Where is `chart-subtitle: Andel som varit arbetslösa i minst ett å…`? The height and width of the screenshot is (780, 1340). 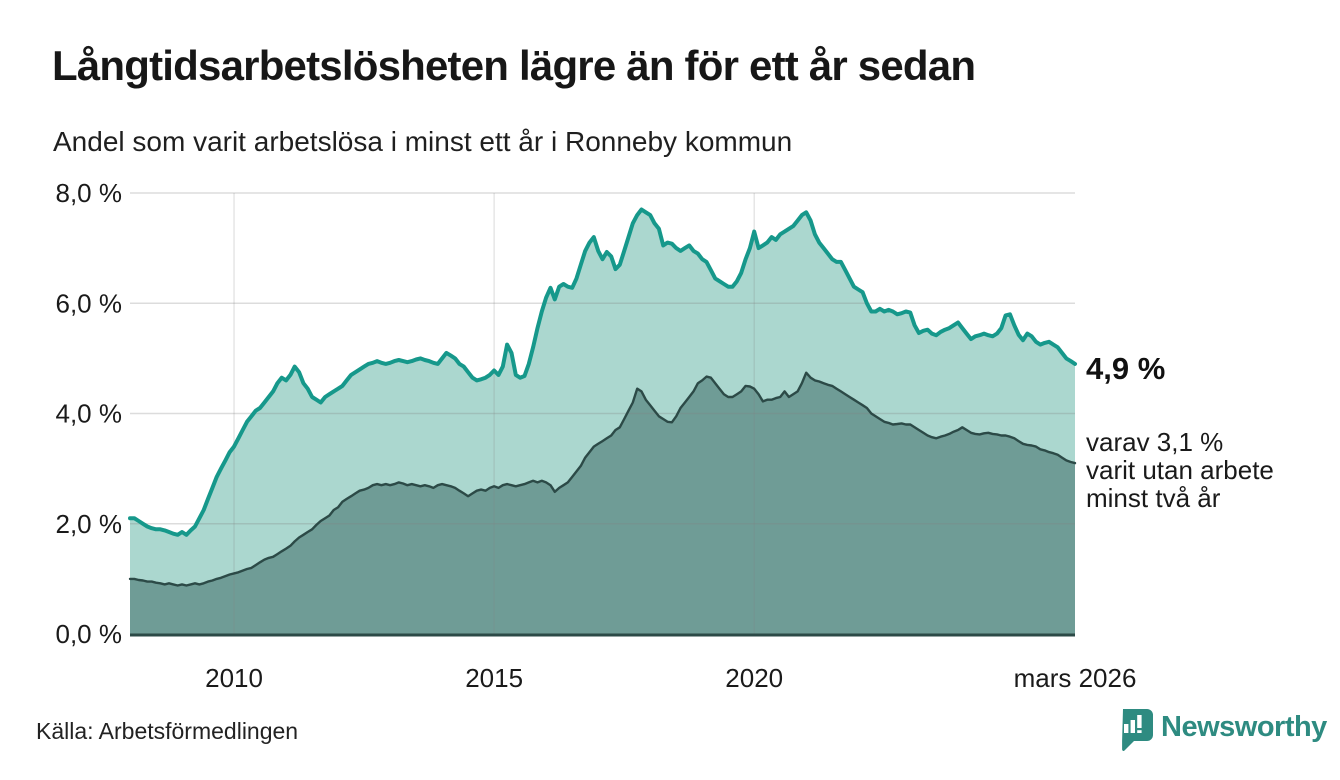 chart-subtitle: Andel som varit arbetslösa i minst ett å… is located at coordinates (423, 141).